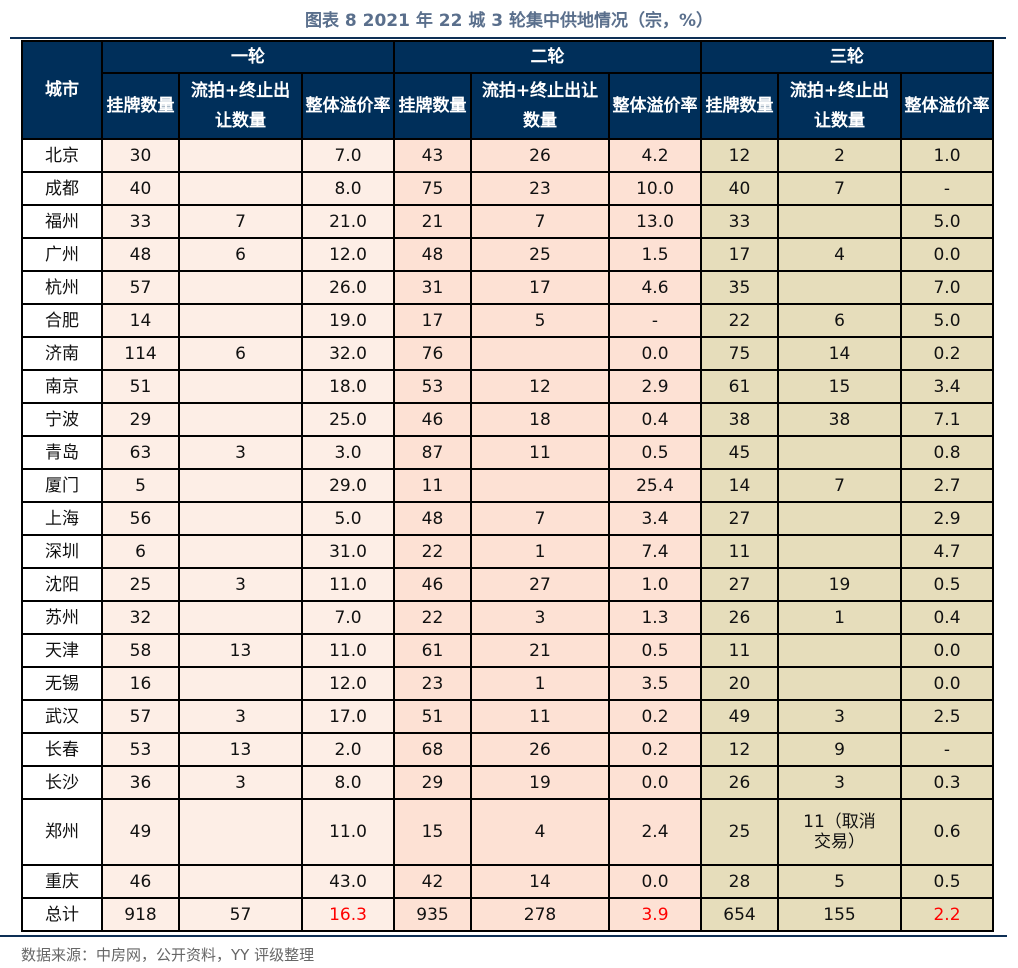 This screenshot has height=968, width=1018. I want to click on city-cell: 无锡, so click(62, 683).